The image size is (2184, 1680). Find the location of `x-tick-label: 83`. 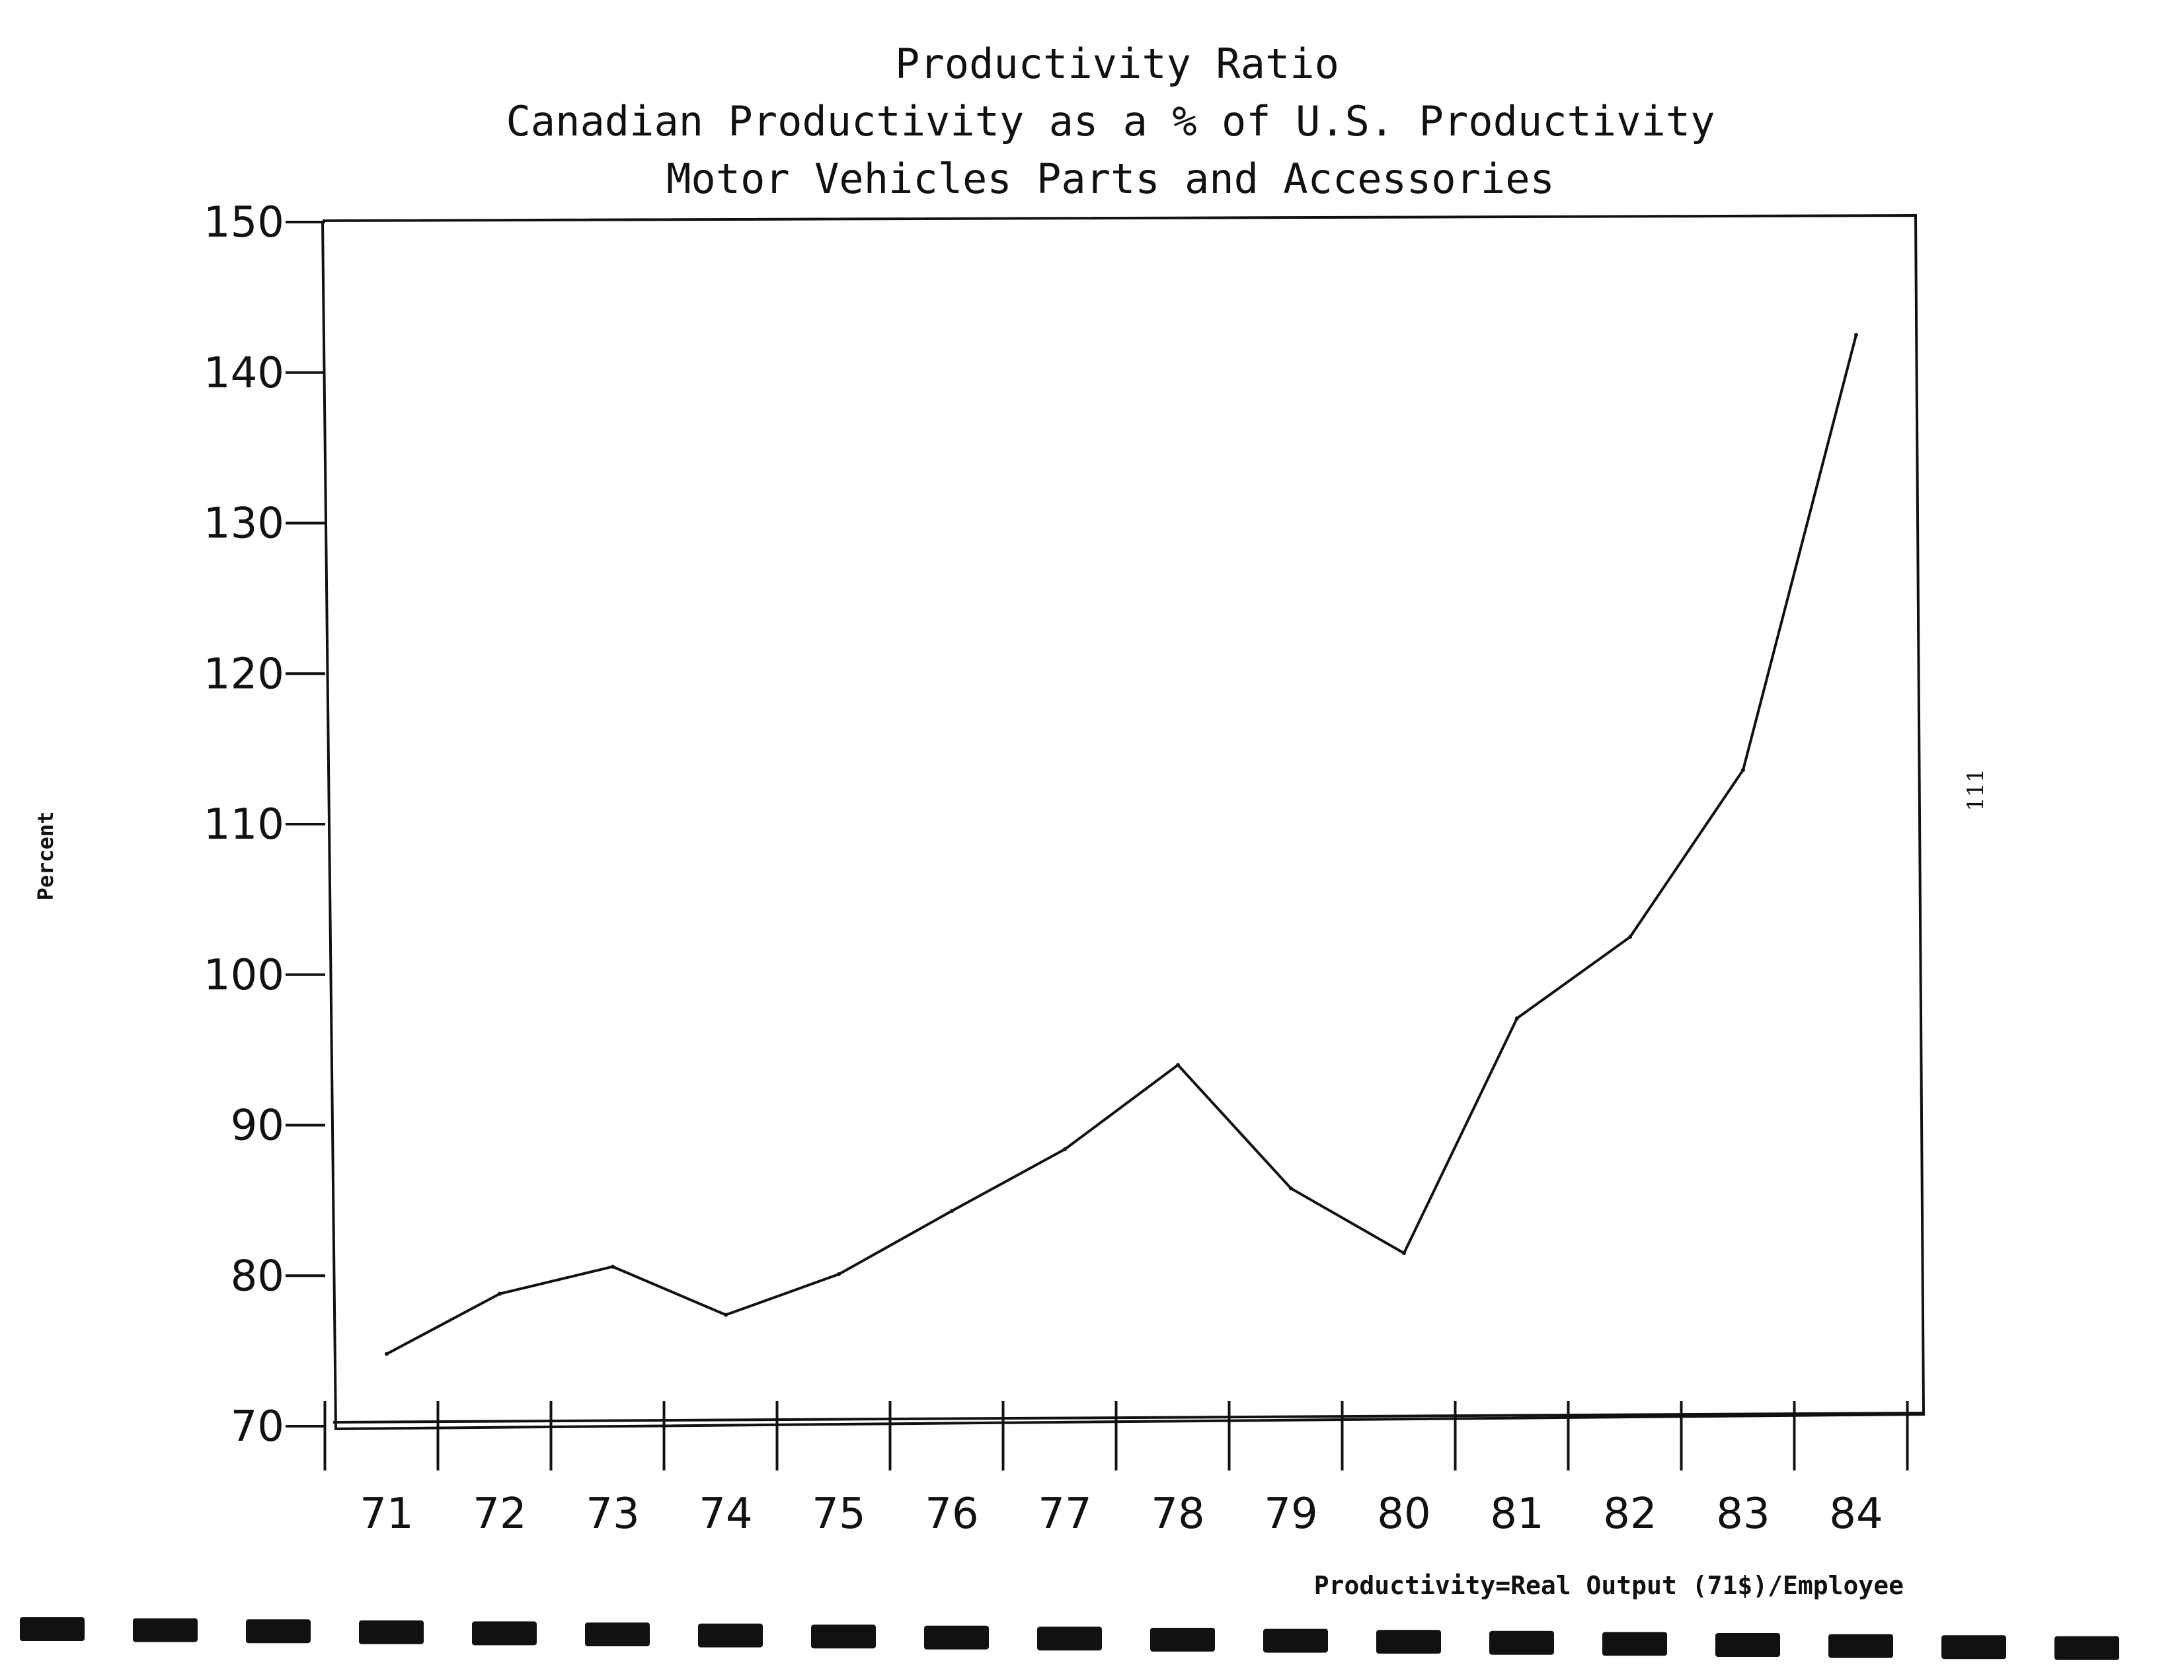

x-tick-label: 83 is located at coordinates (1743, 1514).